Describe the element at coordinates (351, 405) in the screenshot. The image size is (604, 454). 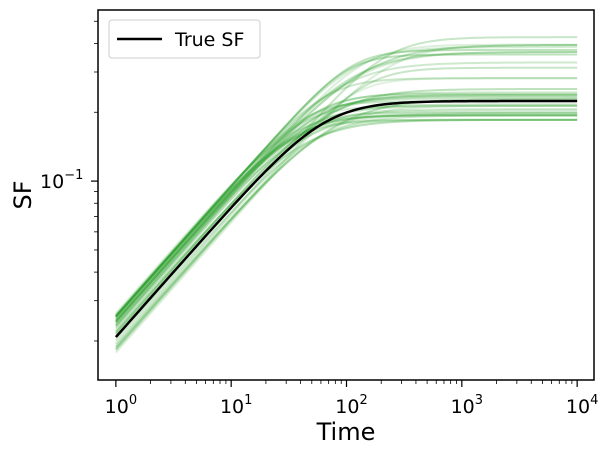
I see `x-tick-label: 10²` at that location.